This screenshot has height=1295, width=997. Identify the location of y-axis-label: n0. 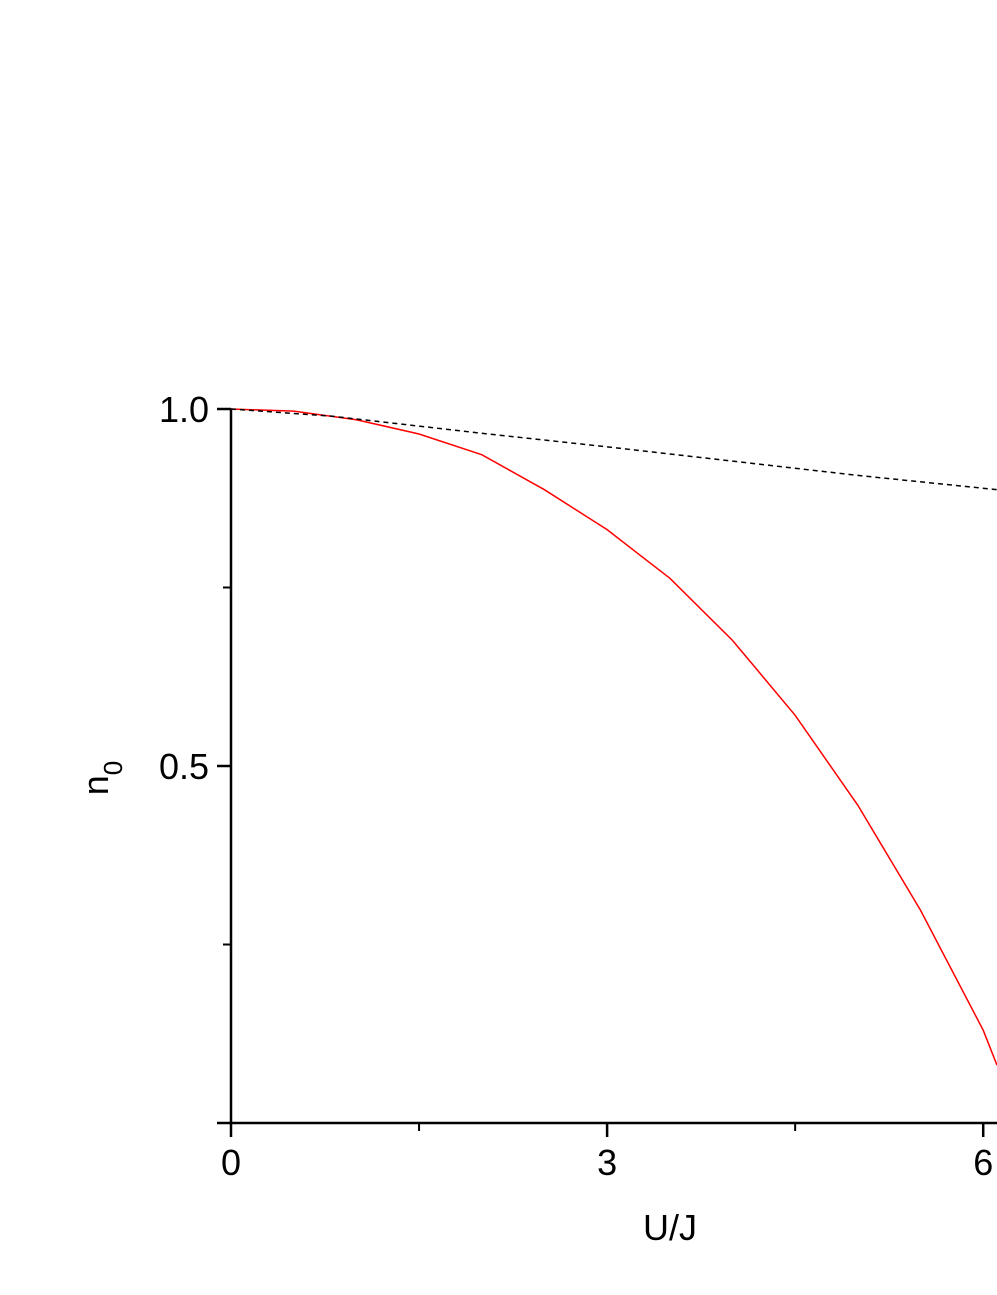
(101, 778).